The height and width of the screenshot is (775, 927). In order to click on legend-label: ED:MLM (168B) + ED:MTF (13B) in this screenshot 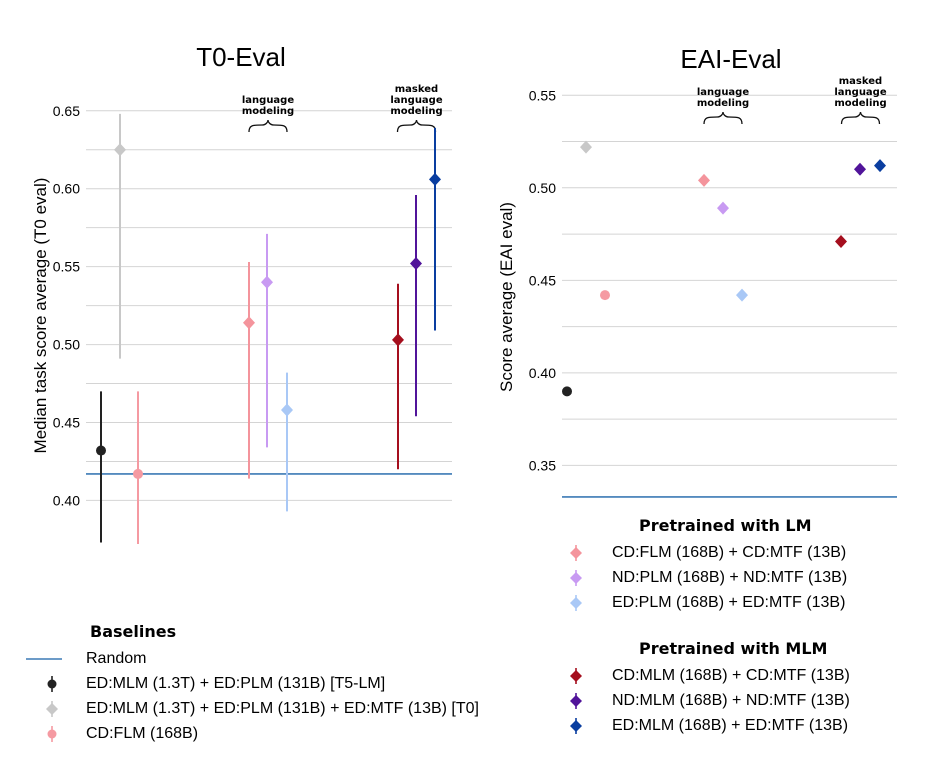, I will do `click(730, 725)`.